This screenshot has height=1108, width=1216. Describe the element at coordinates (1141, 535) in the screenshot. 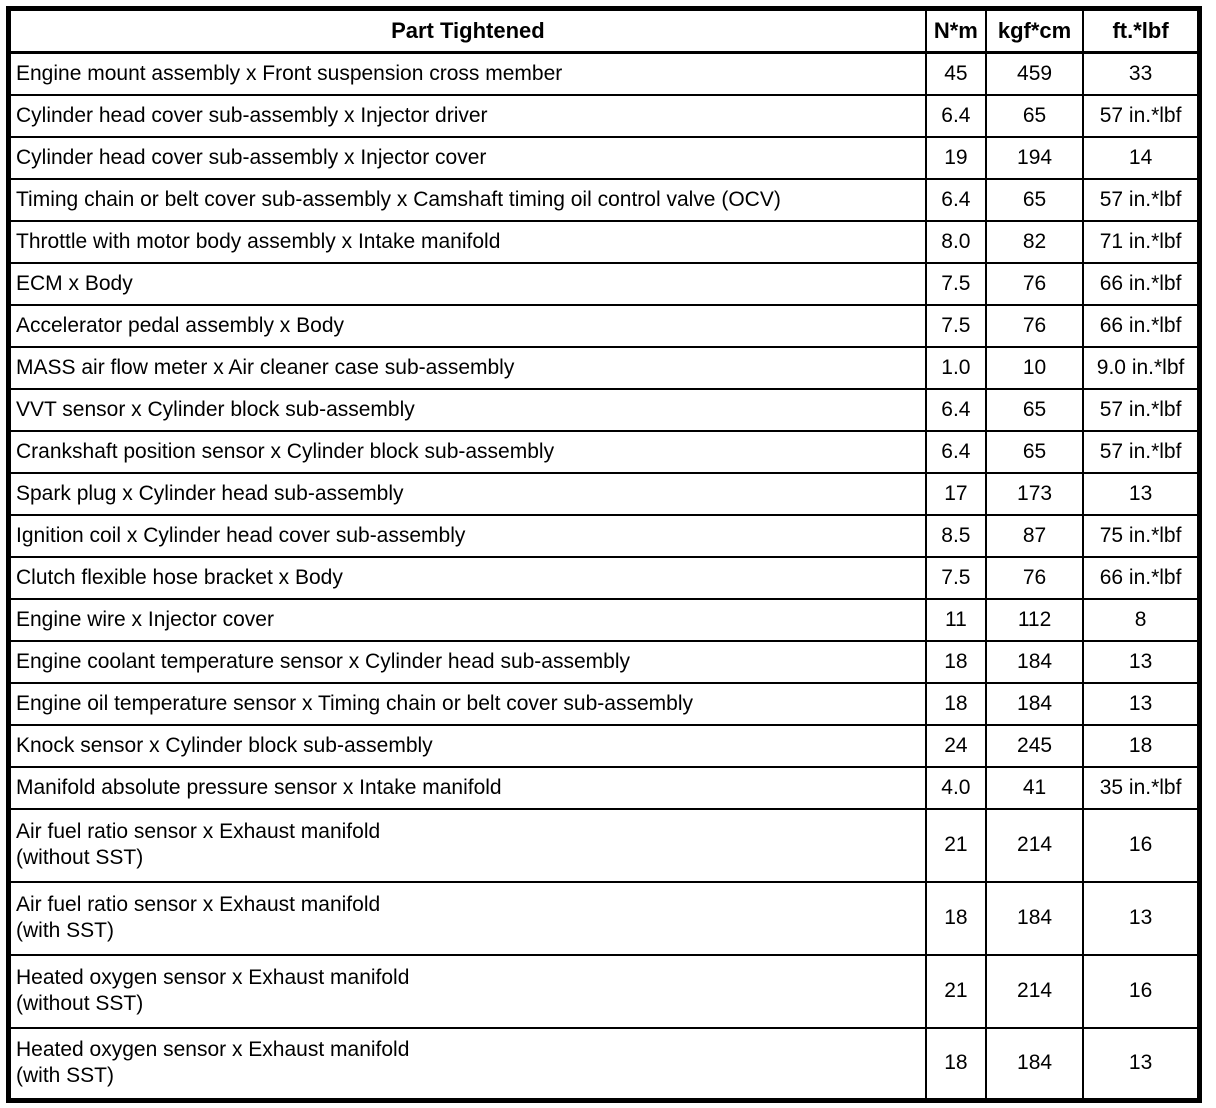

I see `ftlbf-cell: 75 in.*lbf` at that location.